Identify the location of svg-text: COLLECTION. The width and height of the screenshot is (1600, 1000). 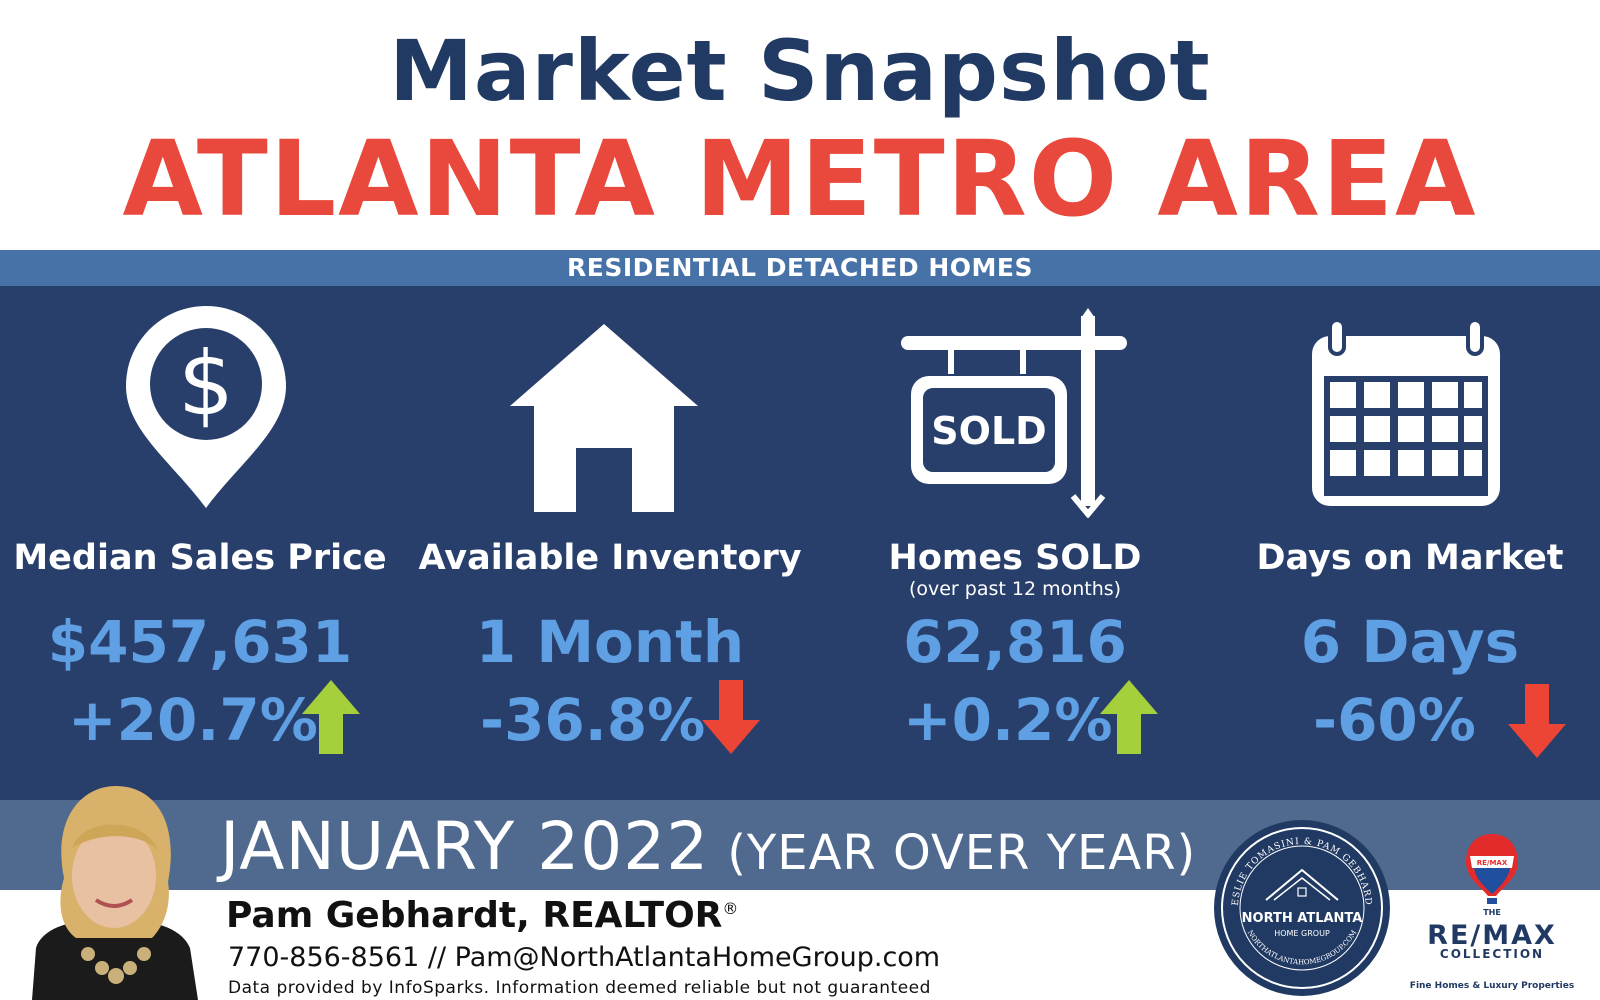
(1492, 954).